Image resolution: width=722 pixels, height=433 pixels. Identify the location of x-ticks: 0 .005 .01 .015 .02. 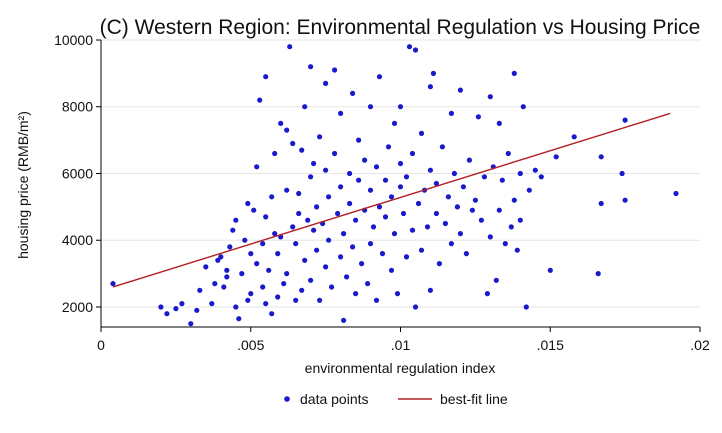
(403, 340).